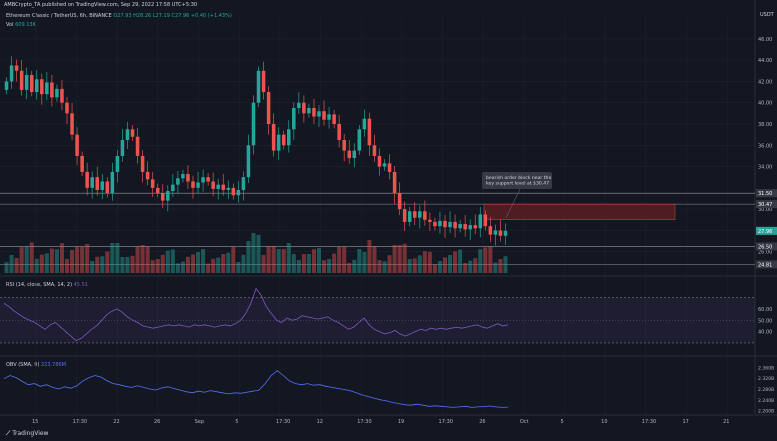 Image resolution: width=777 pixels, height=441 pixels. I want to click on obv-legend: OBV (SMA, 9) 223.786M, so click(36, 365).